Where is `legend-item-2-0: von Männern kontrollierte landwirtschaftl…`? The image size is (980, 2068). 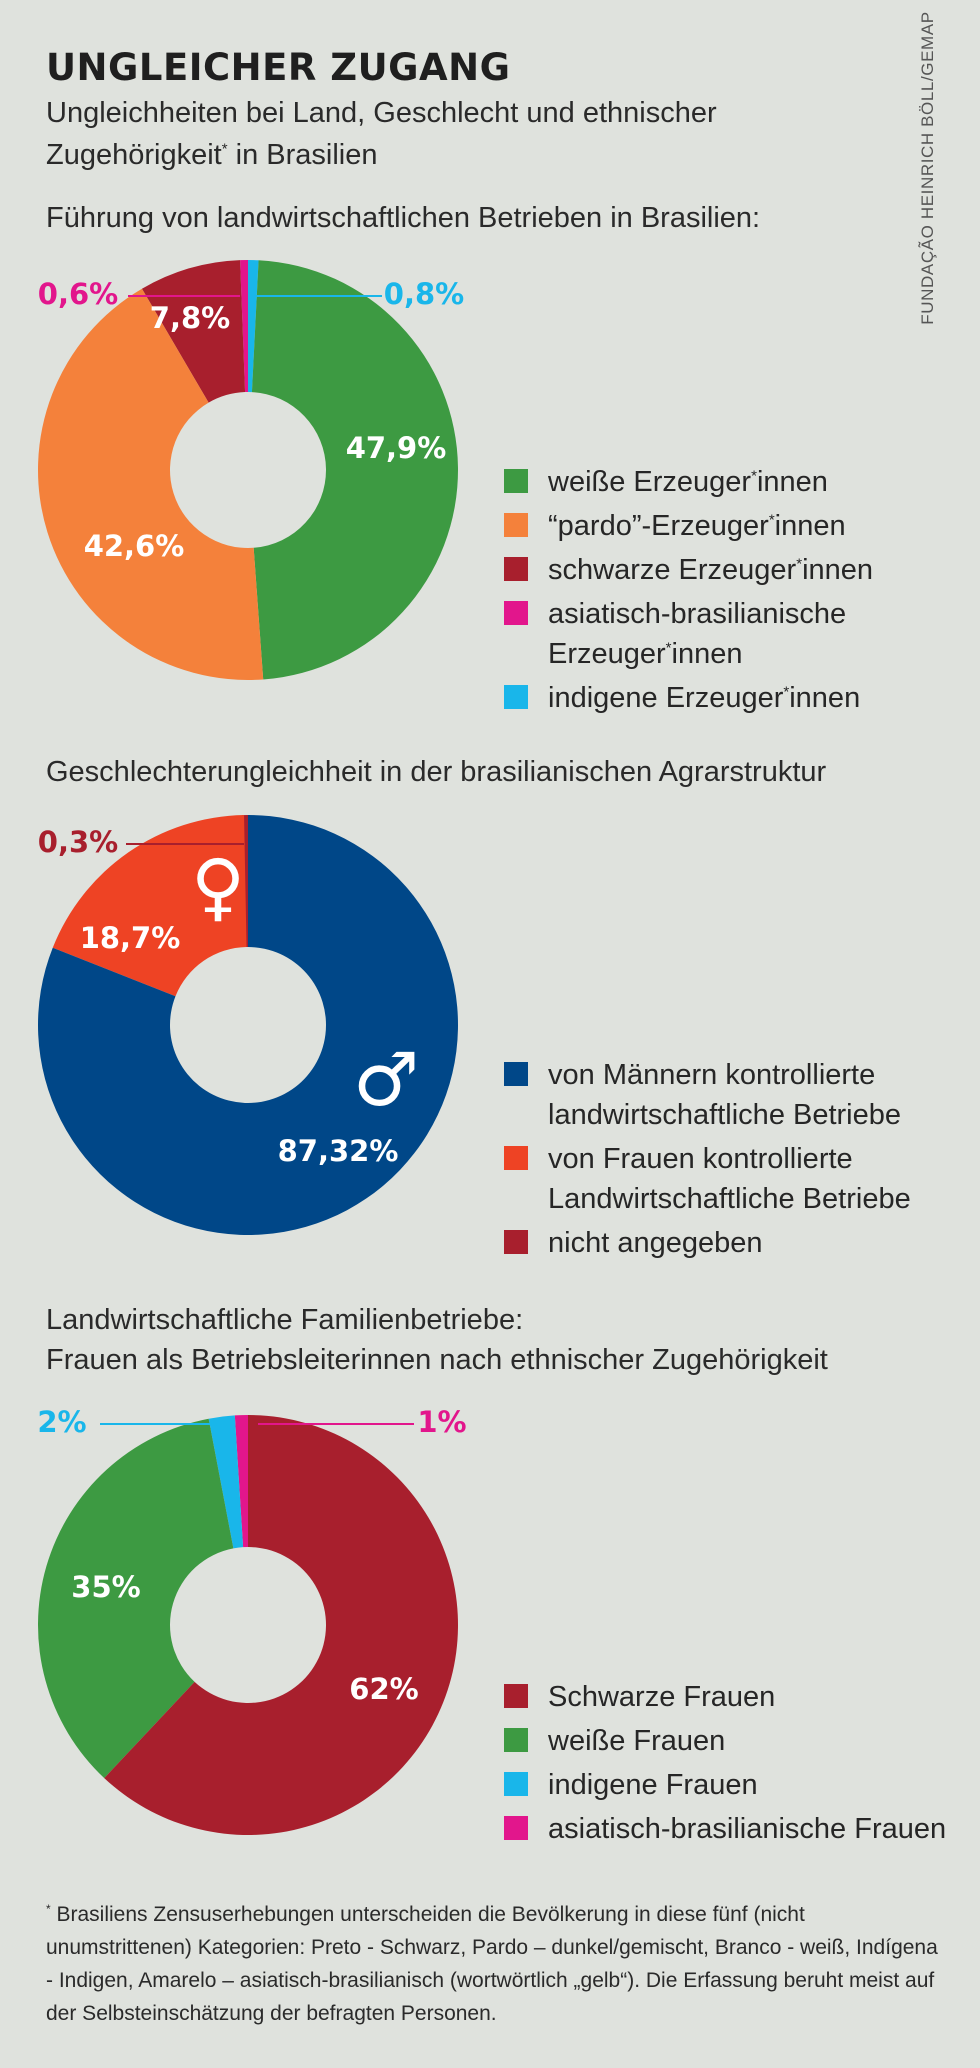 legend-item-2-0: von Männern kontrollierte landwirtschaftl… is located at coordinates (707, 1095).